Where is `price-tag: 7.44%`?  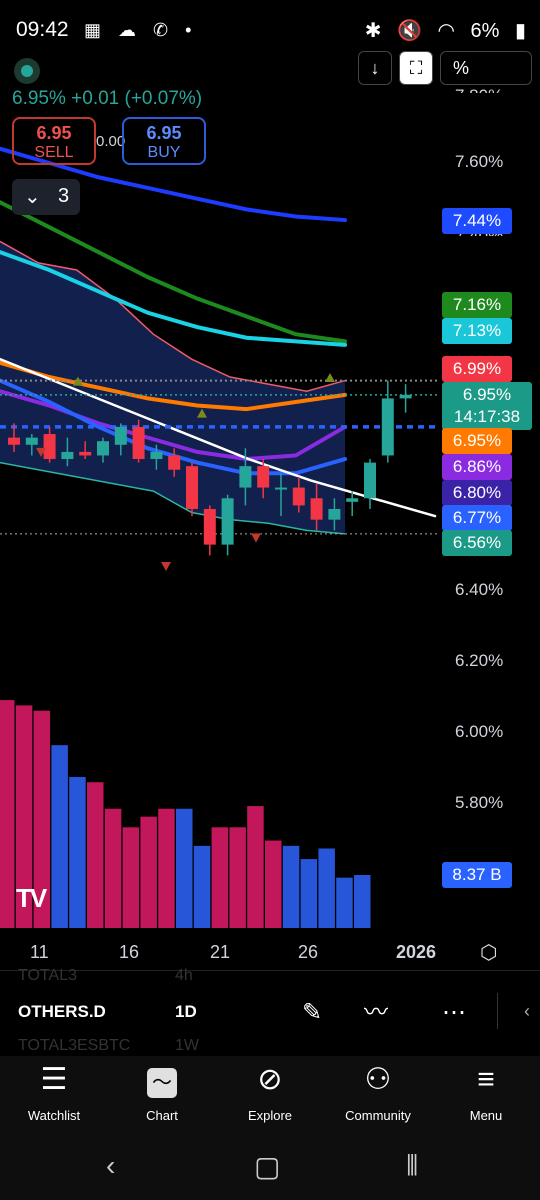 price-tag: 7.44% is located at coordinates (477, 221).